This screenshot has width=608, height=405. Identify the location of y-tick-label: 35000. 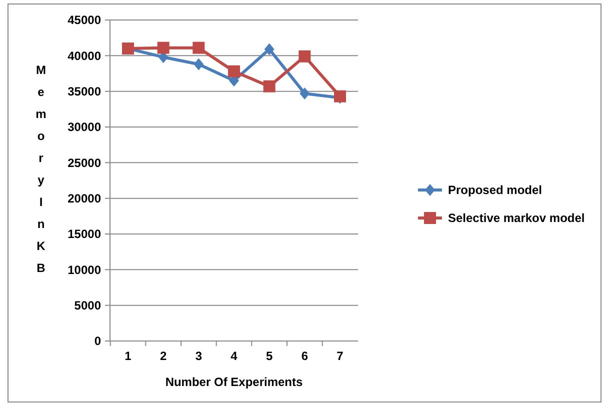
(85, 91).